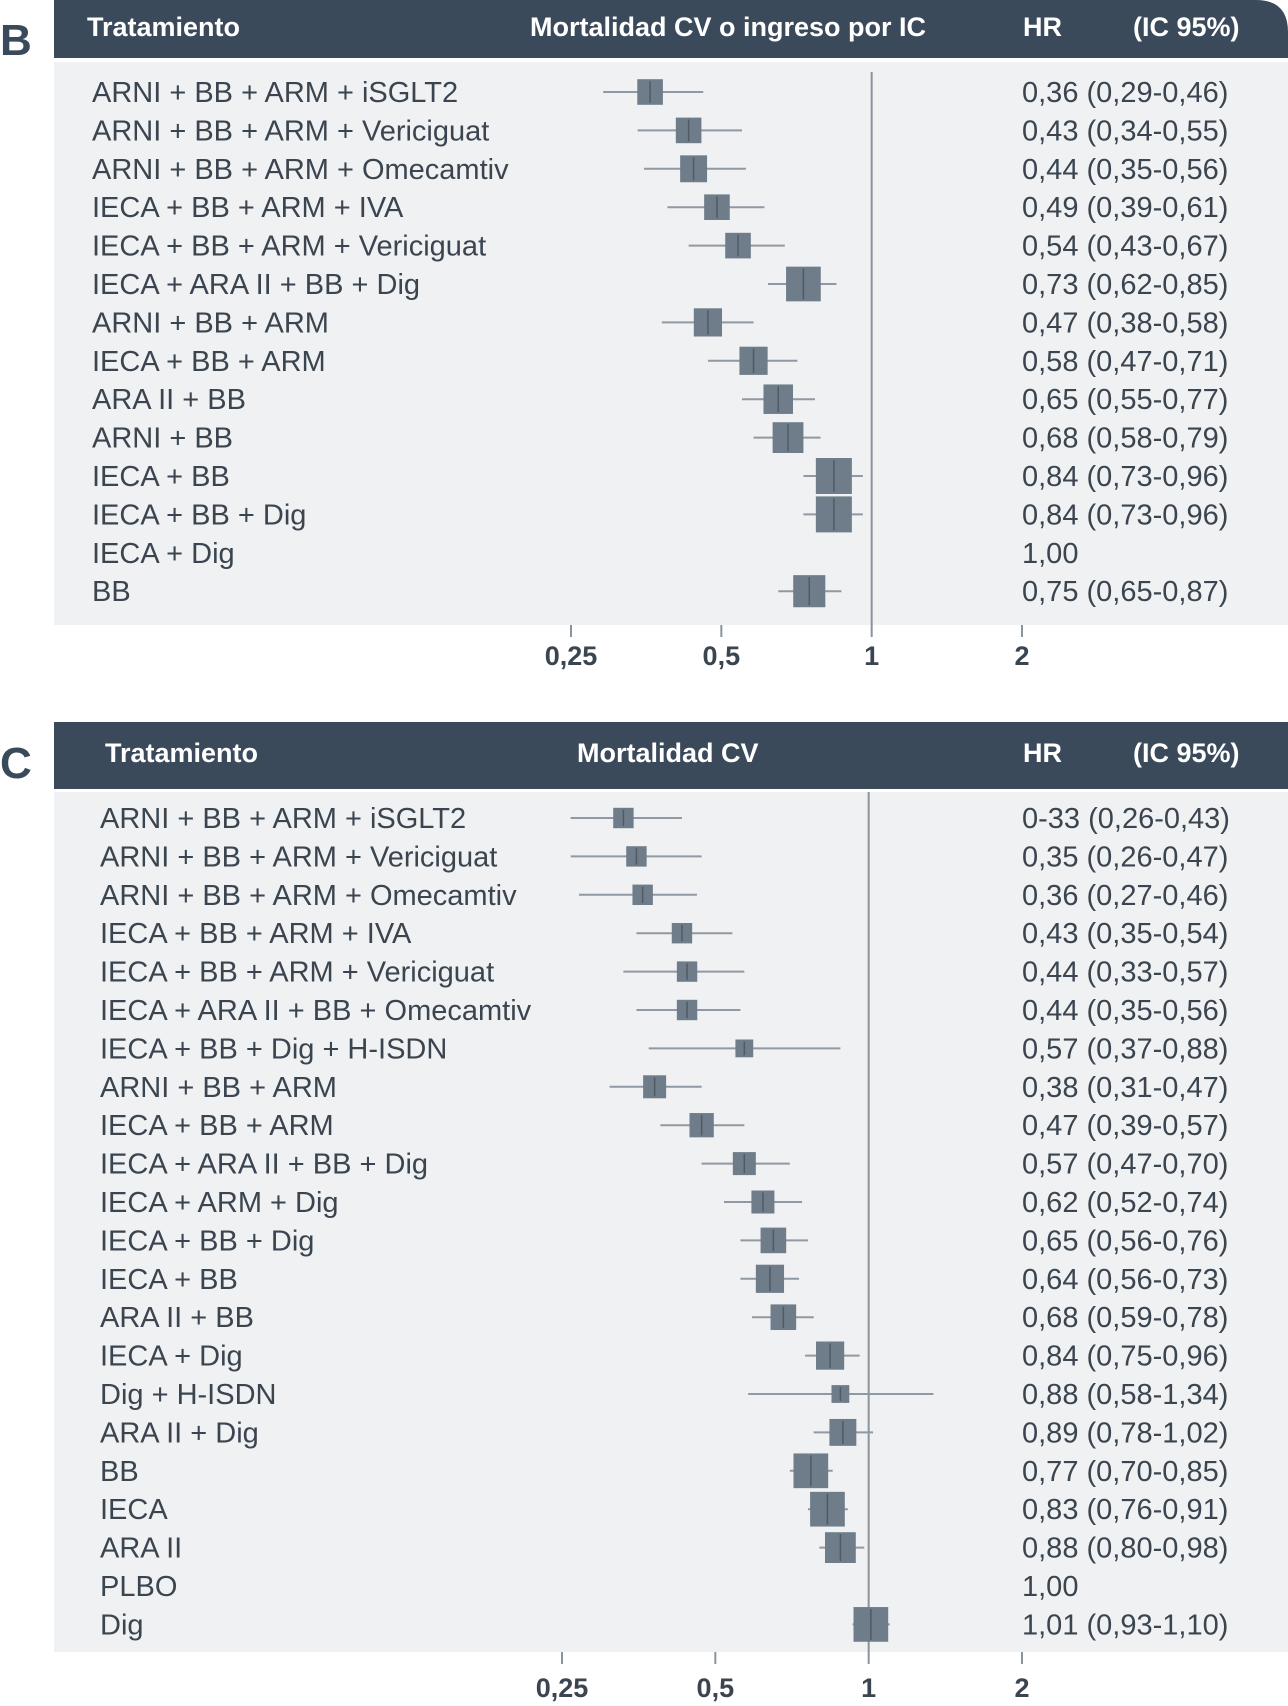 The width and height of the screenshot is (1288, 1706). Describe the element at coordinates (316, 1011) in the screenshot. I see `row-label: IECA + ARA II + BB + Omecamtiv` at that location.